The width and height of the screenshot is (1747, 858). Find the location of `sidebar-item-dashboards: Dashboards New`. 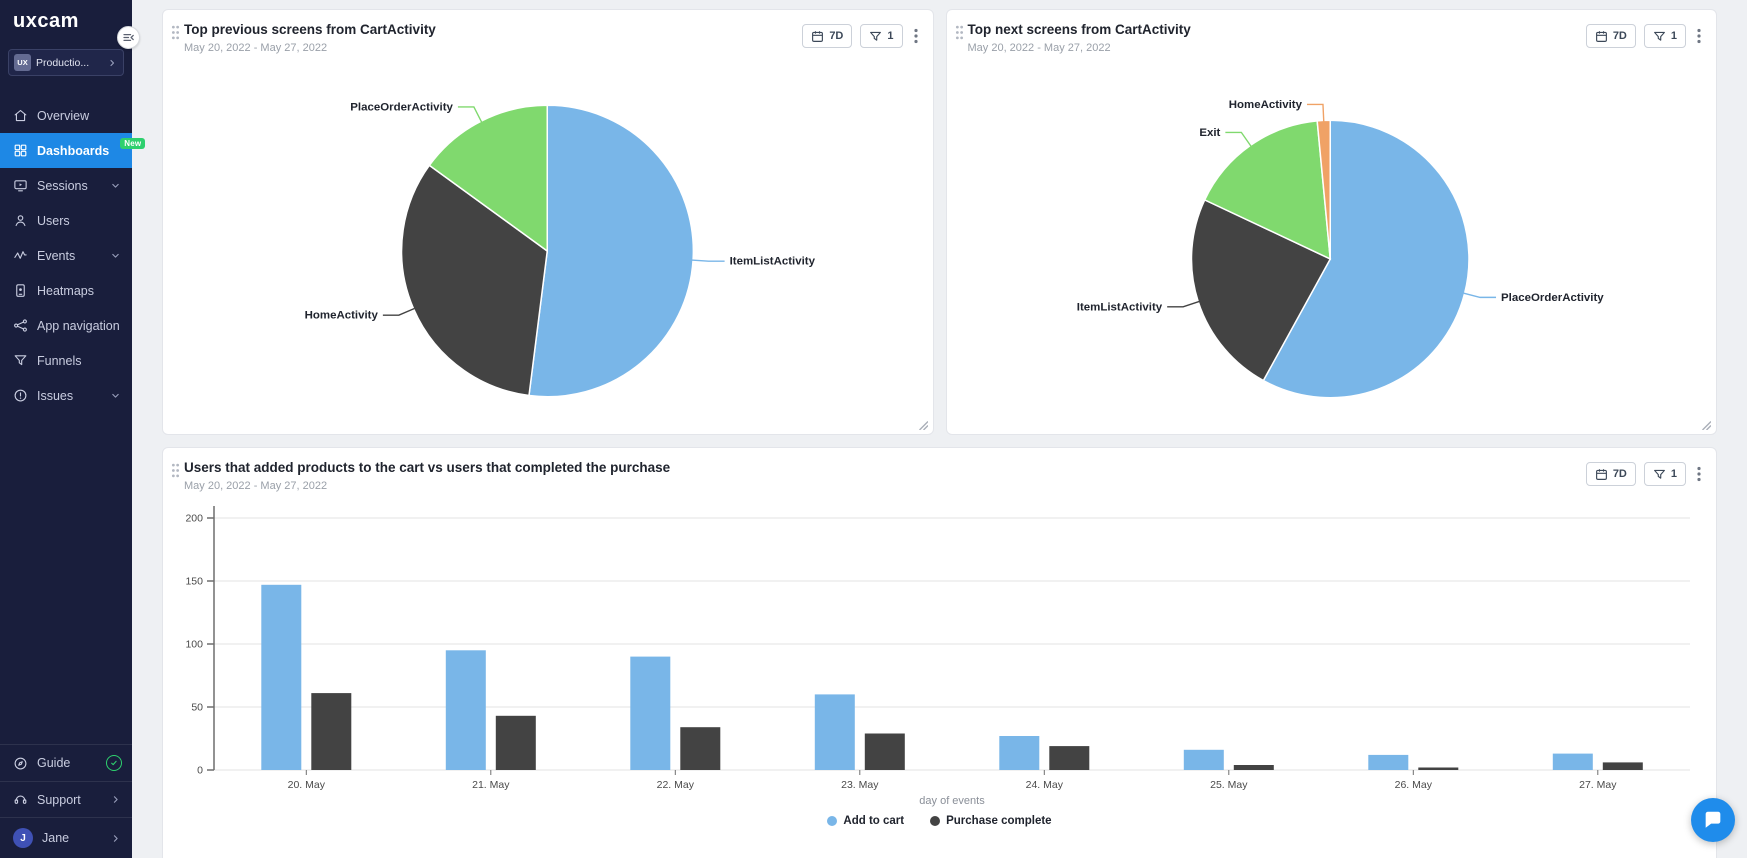

sidebar-item-dashboards: Dashboards New is located at coordinates (73, 150).